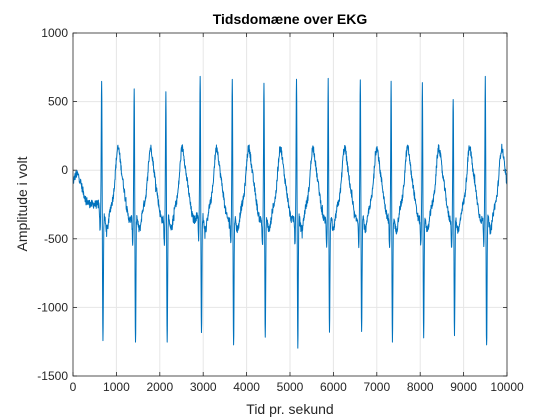 Image resolution: width=560 pixels, height=420 pixels. Describe the element at coordinates (159, 387) in the screenshot. I see `x-tick-label: 2000` at that location.